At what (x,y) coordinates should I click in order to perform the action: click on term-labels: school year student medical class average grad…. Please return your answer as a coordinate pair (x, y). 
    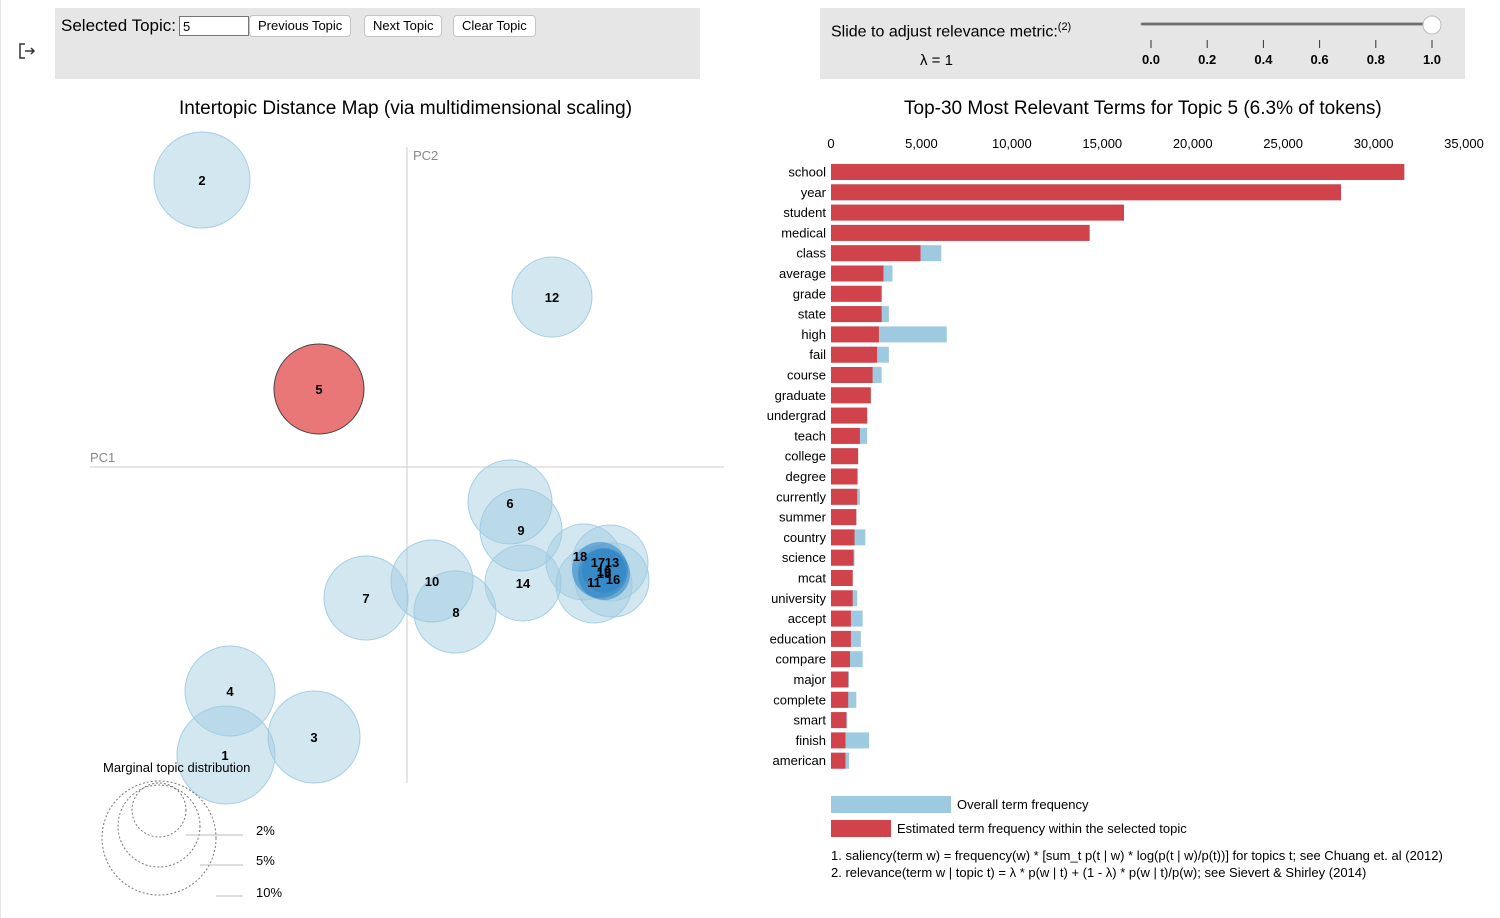
    Looking at the image, I should click on (797, 467).